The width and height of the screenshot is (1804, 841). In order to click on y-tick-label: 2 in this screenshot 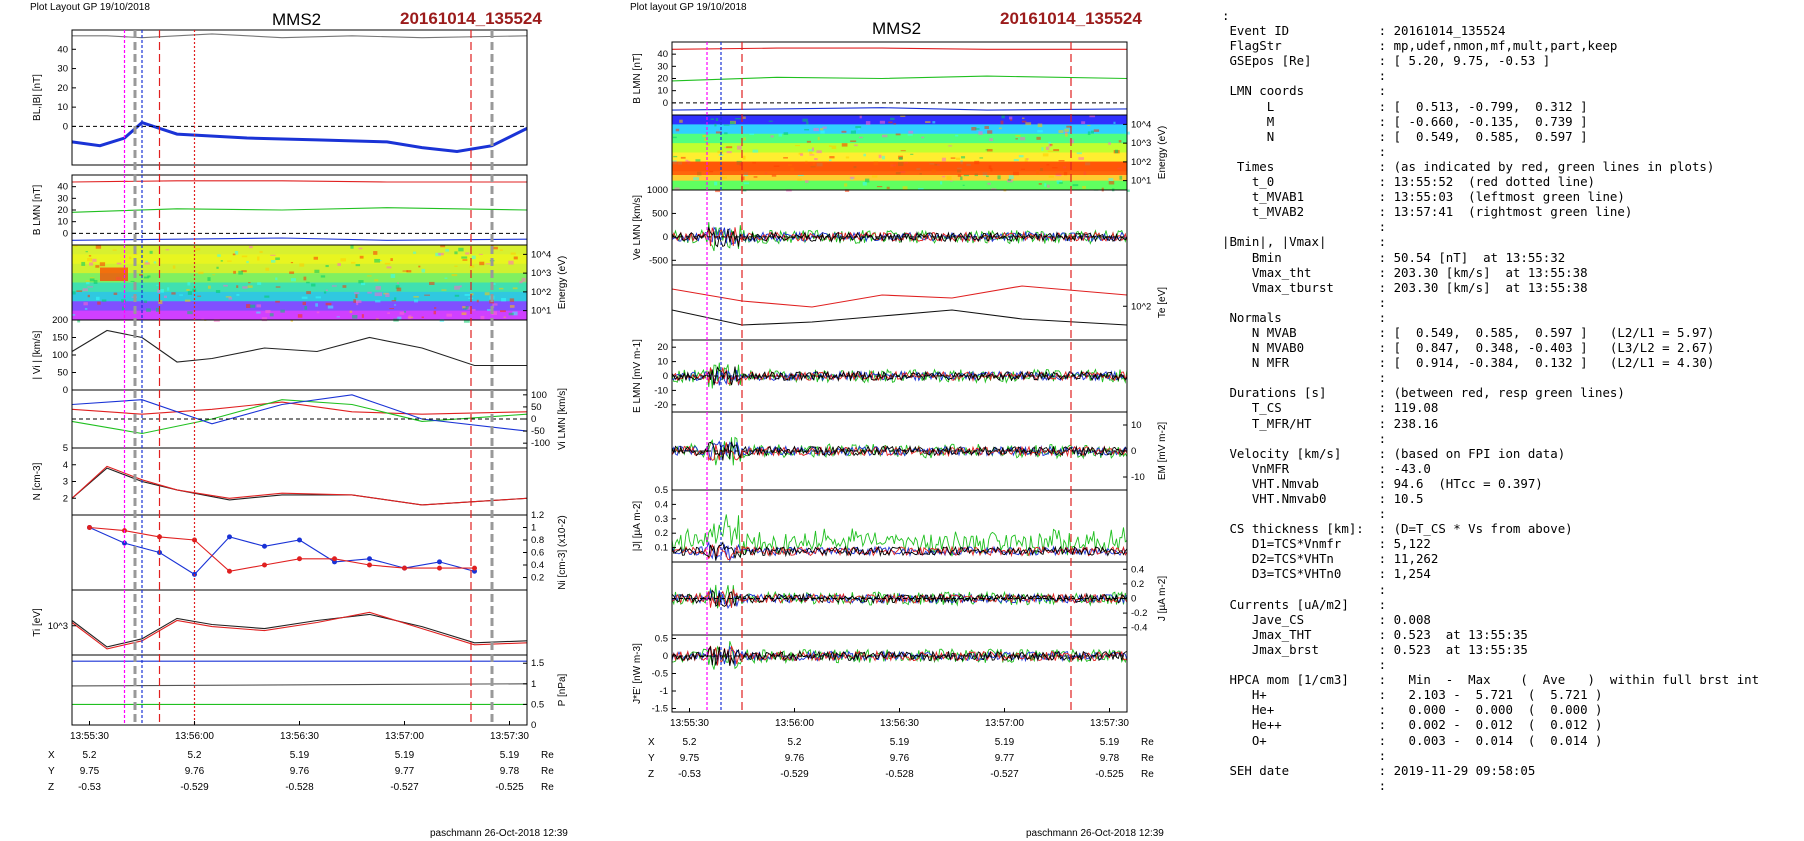, I will do `click(65, 498)`.